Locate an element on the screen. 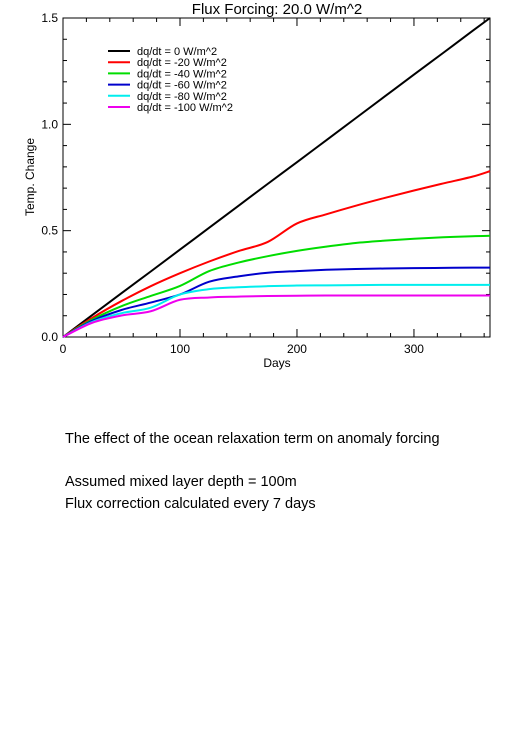 The height and width of the screenshot is (756, 510). caption-mixed-layer-depth: Assumed mixed layer depth = 100m is located at coordinates (181, 482).